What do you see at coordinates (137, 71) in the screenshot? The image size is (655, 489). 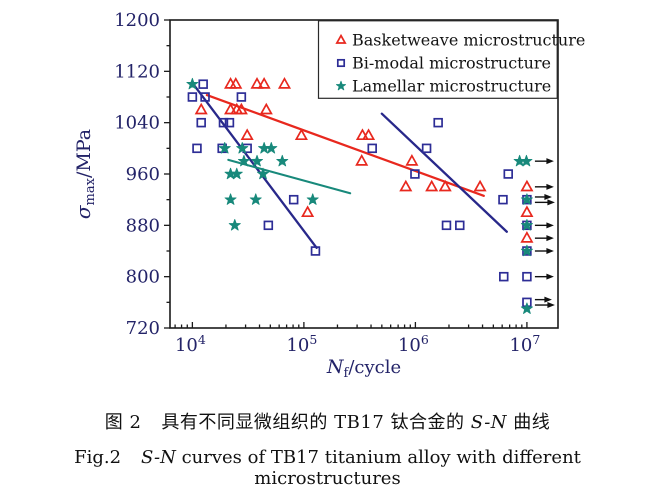 I see `y-tick-label: 1120` at bounding box center [137, 71].